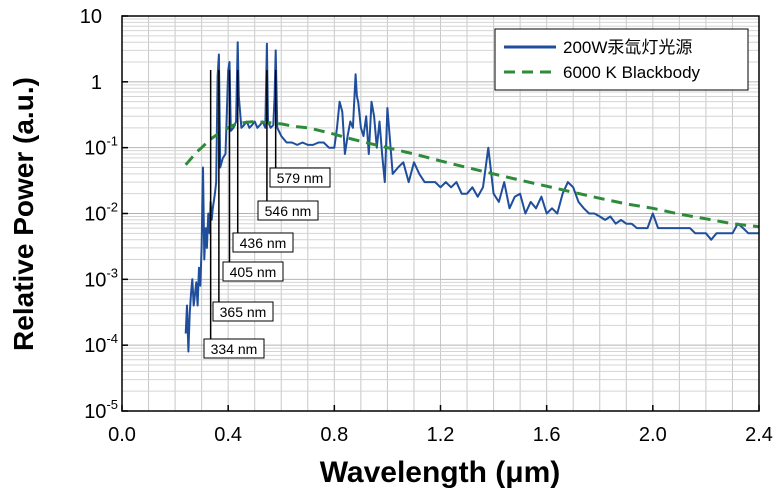 Image resolution: width=779 pixels, height=494 pixels. I want to click on x-tick-label: 0.8, so click(334, 435).